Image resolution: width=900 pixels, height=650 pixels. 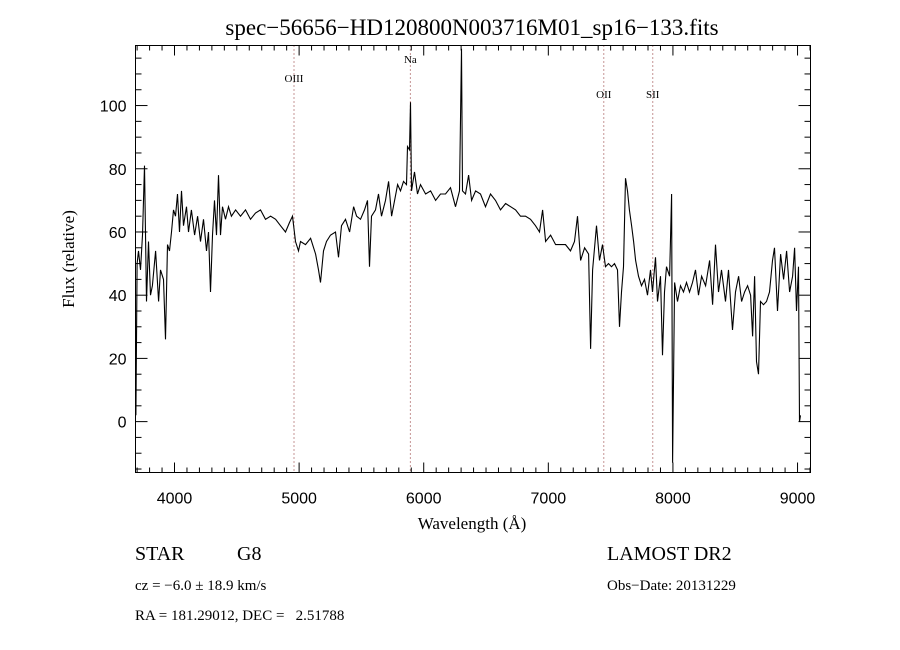 What do you see at coordinates (472, 523) in the screenshot?
I see `x-axis-label: Wavelength (Å)` at bounding box center [472, 523].